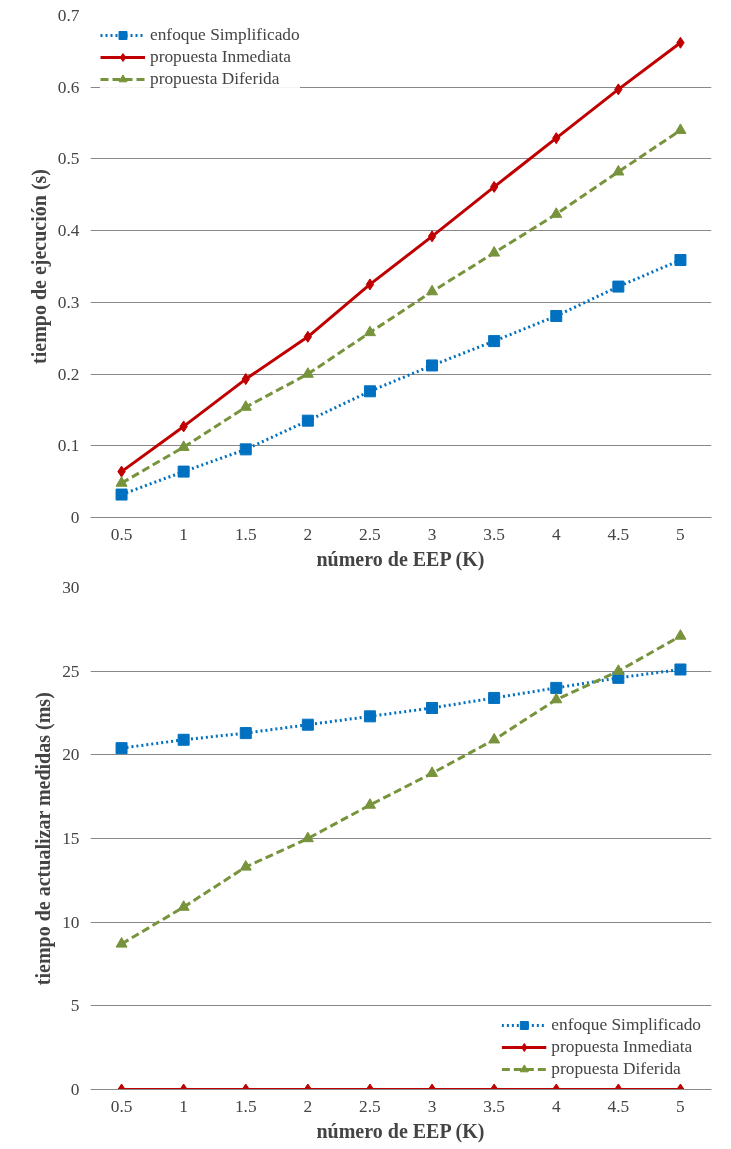 The image size is (731, 1149). I want to click on y-tick-label: 5, so click(75, 1006).